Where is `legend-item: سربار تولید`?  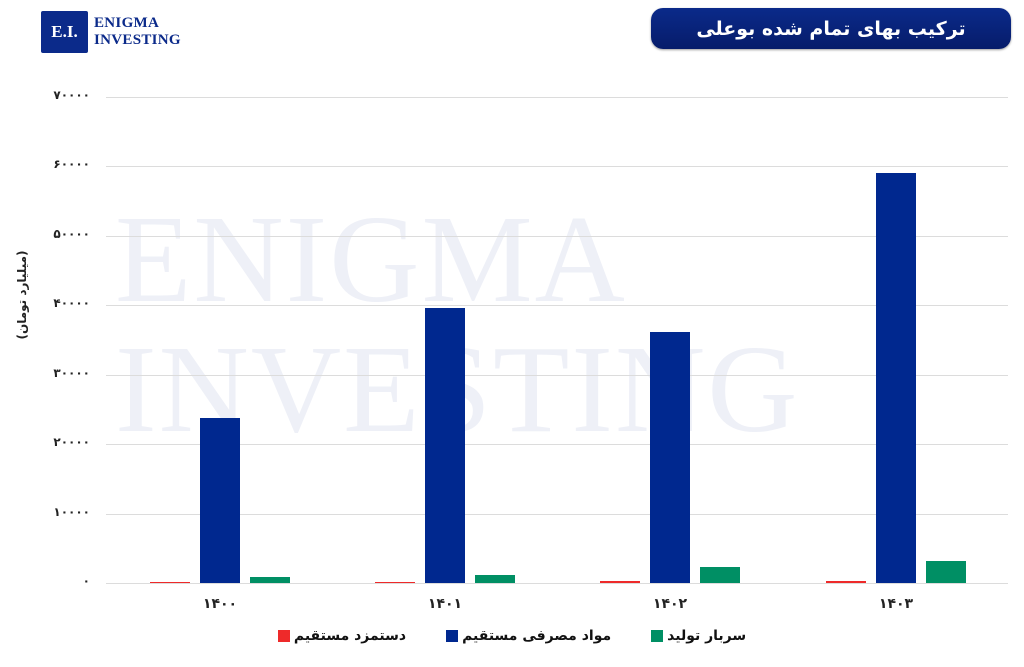 legend-item: سربار تولید is located at coordinates (698, 636).